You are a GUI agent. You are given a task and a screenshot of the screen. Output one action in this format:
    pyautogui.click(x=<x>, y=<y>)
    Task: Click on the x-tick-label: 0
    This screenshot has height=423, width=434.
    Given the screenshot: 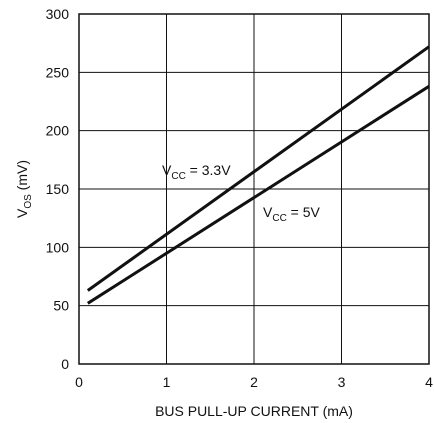 What is the action you would take?
    pyautogui.click(x=79, y=382)
    